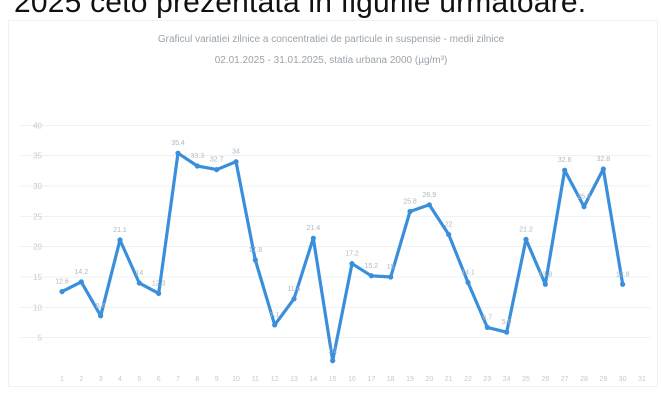 This screenshot has width=662, height=393. What do you see at coordinates (81, 379) in the screenshot?
I see `x-tick-label: 2` at bounding box center [81, 379].